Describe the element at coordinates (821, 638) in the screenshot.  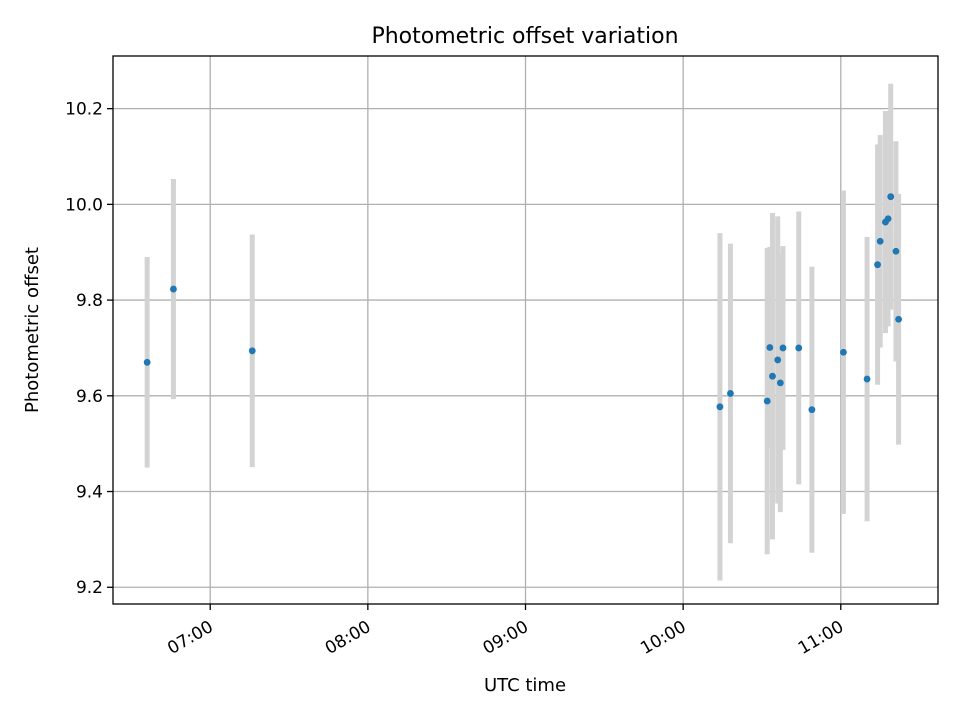
I see `x-tick-label: 11:00` at that location.